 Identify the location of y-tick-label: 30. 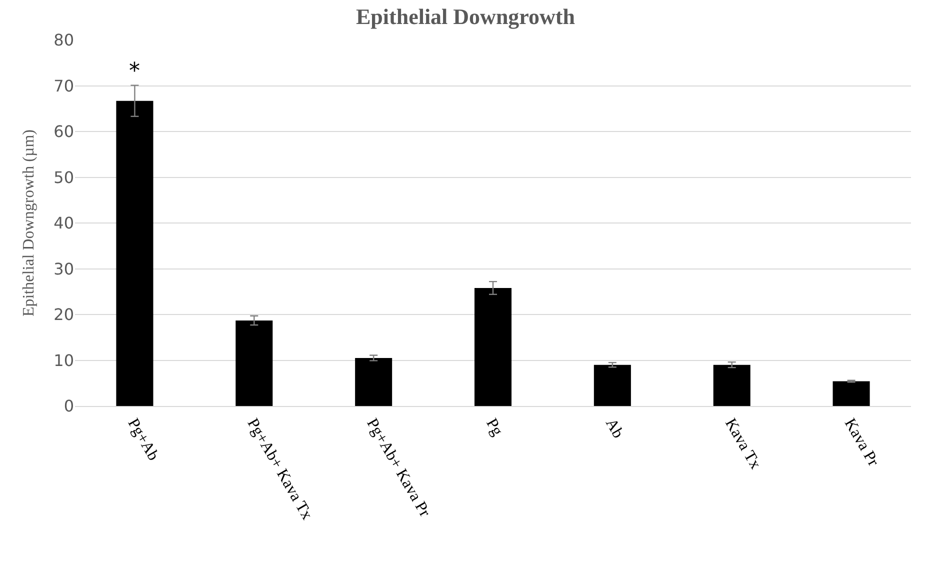
(64, 268).